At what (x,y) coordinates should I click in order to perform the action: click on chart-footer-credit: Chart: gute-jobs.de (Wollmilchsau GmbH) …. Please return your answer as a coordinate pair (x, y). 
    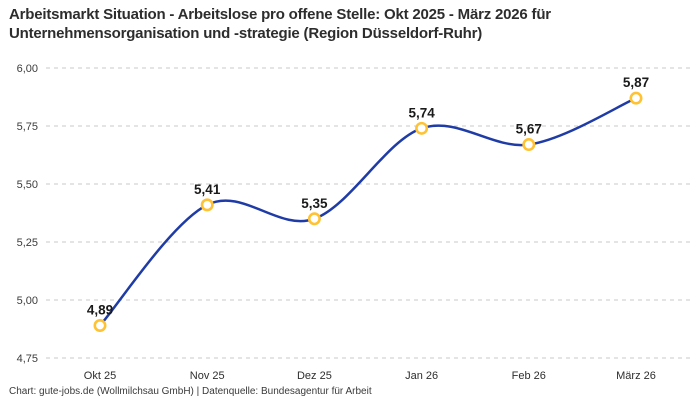
    Looking at the image, I should click on (190, 391).